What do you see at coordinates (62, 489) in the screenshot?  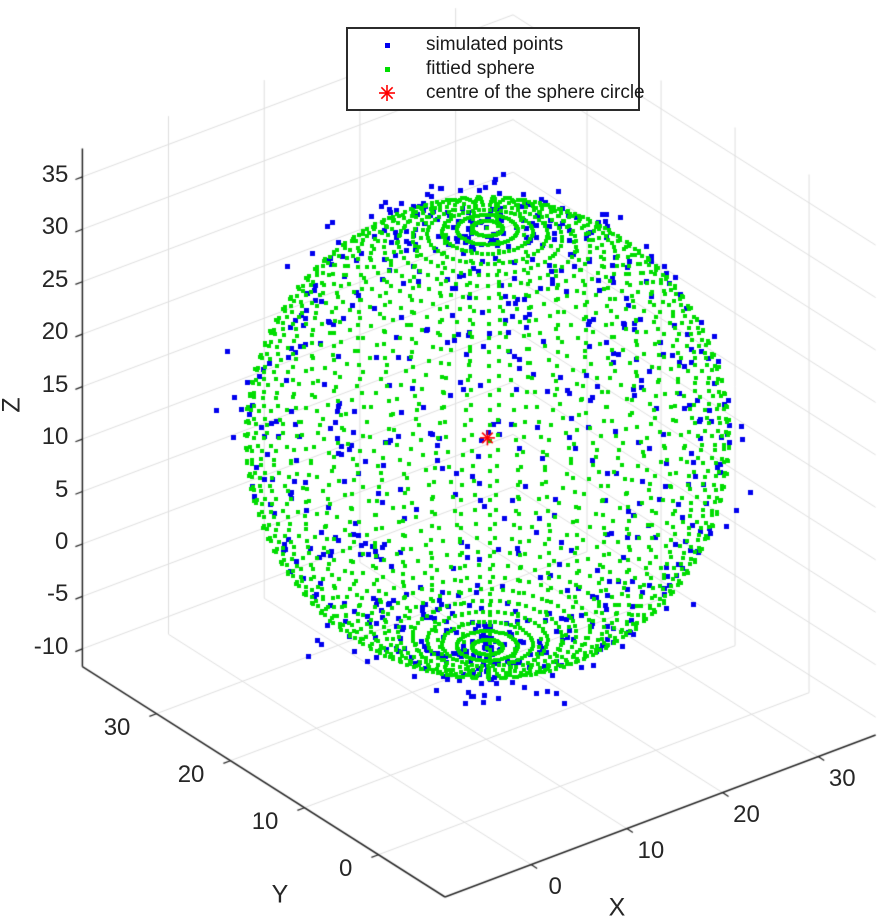 I see `z-tick-label: 5` at bounding box center [62, 489].